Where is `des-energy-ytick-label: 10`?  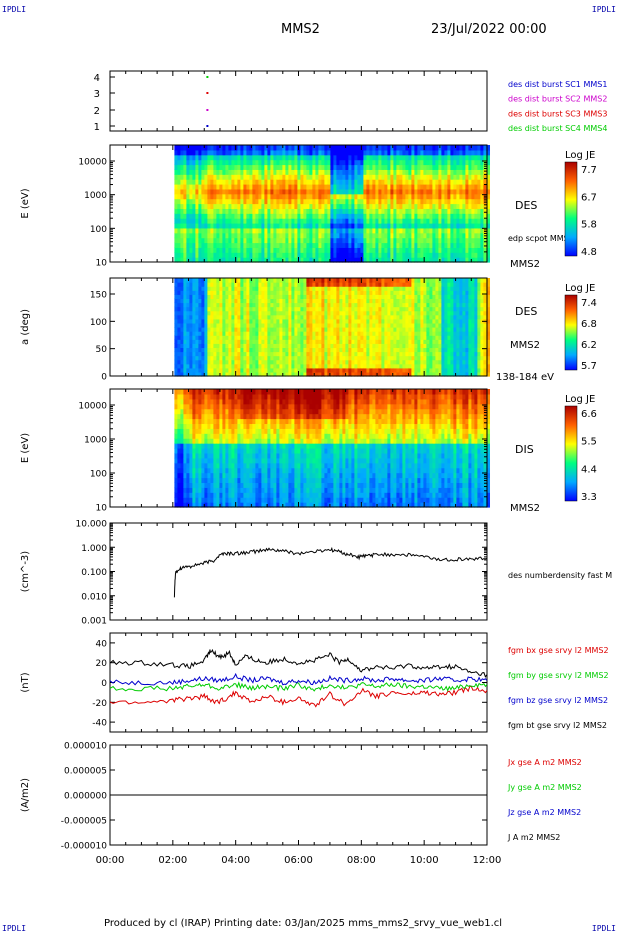
des-energy-ytick-label: 10 is located at coordinates (102, 264).